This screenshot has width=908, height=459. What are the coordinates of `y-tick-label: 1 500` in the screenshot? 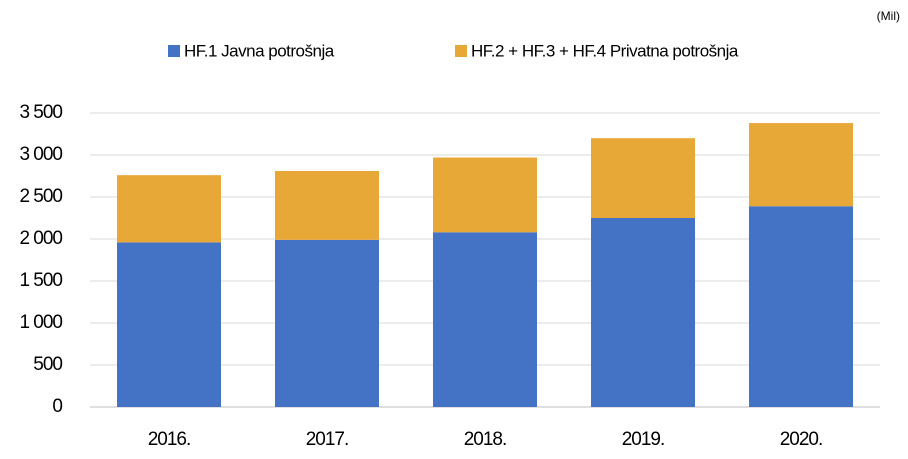 It's located at (40, 280).